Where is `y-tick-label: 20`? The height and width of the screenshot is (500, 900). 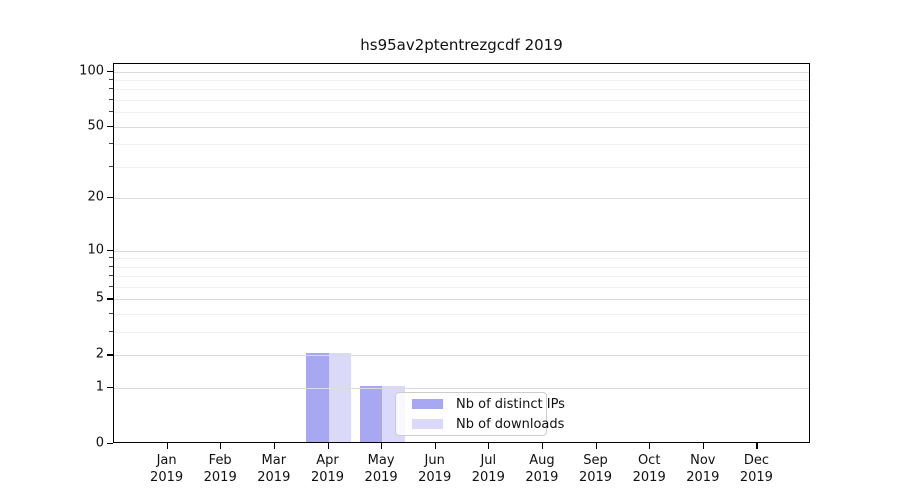
y-tick-label: 20 is located at coordinates (95, 197).